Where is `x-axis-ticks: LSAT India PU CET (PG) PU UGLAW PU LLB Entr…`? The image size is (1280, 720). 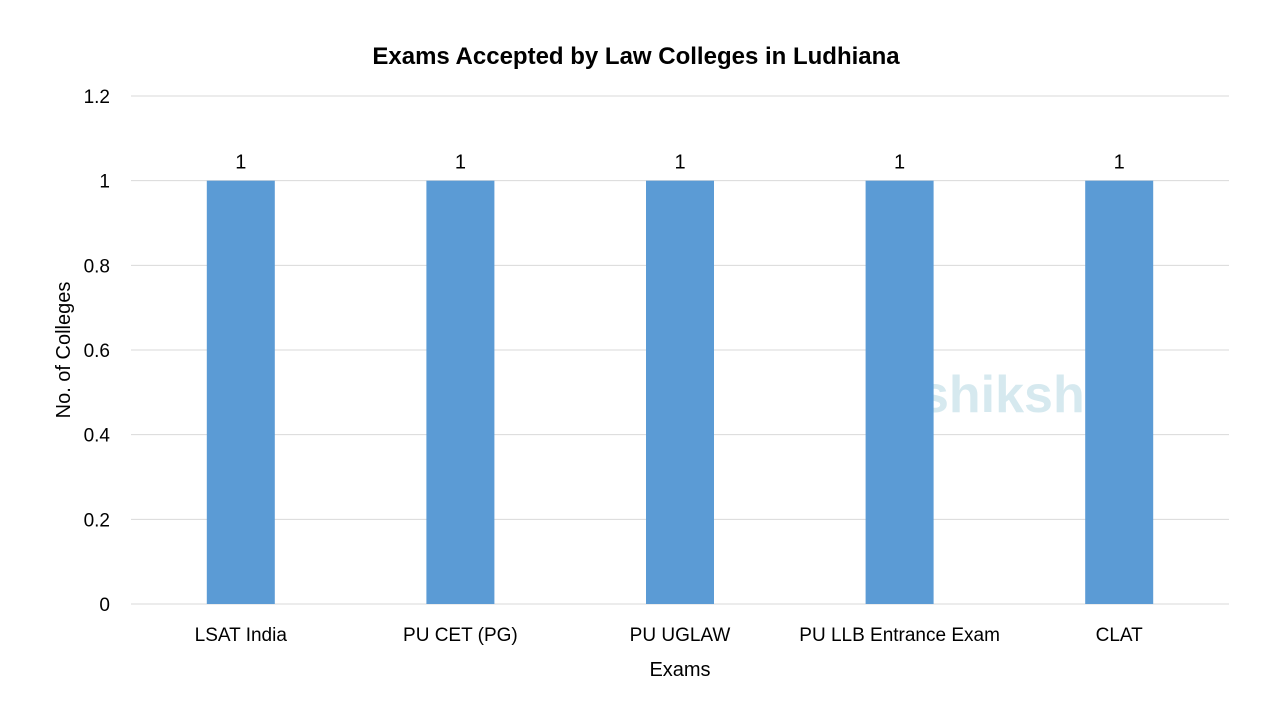 x-axis-ticks: LSAT India PU CET (PG) PU UGLAW PU LLB Entr… is located at coordinates (669, 635).